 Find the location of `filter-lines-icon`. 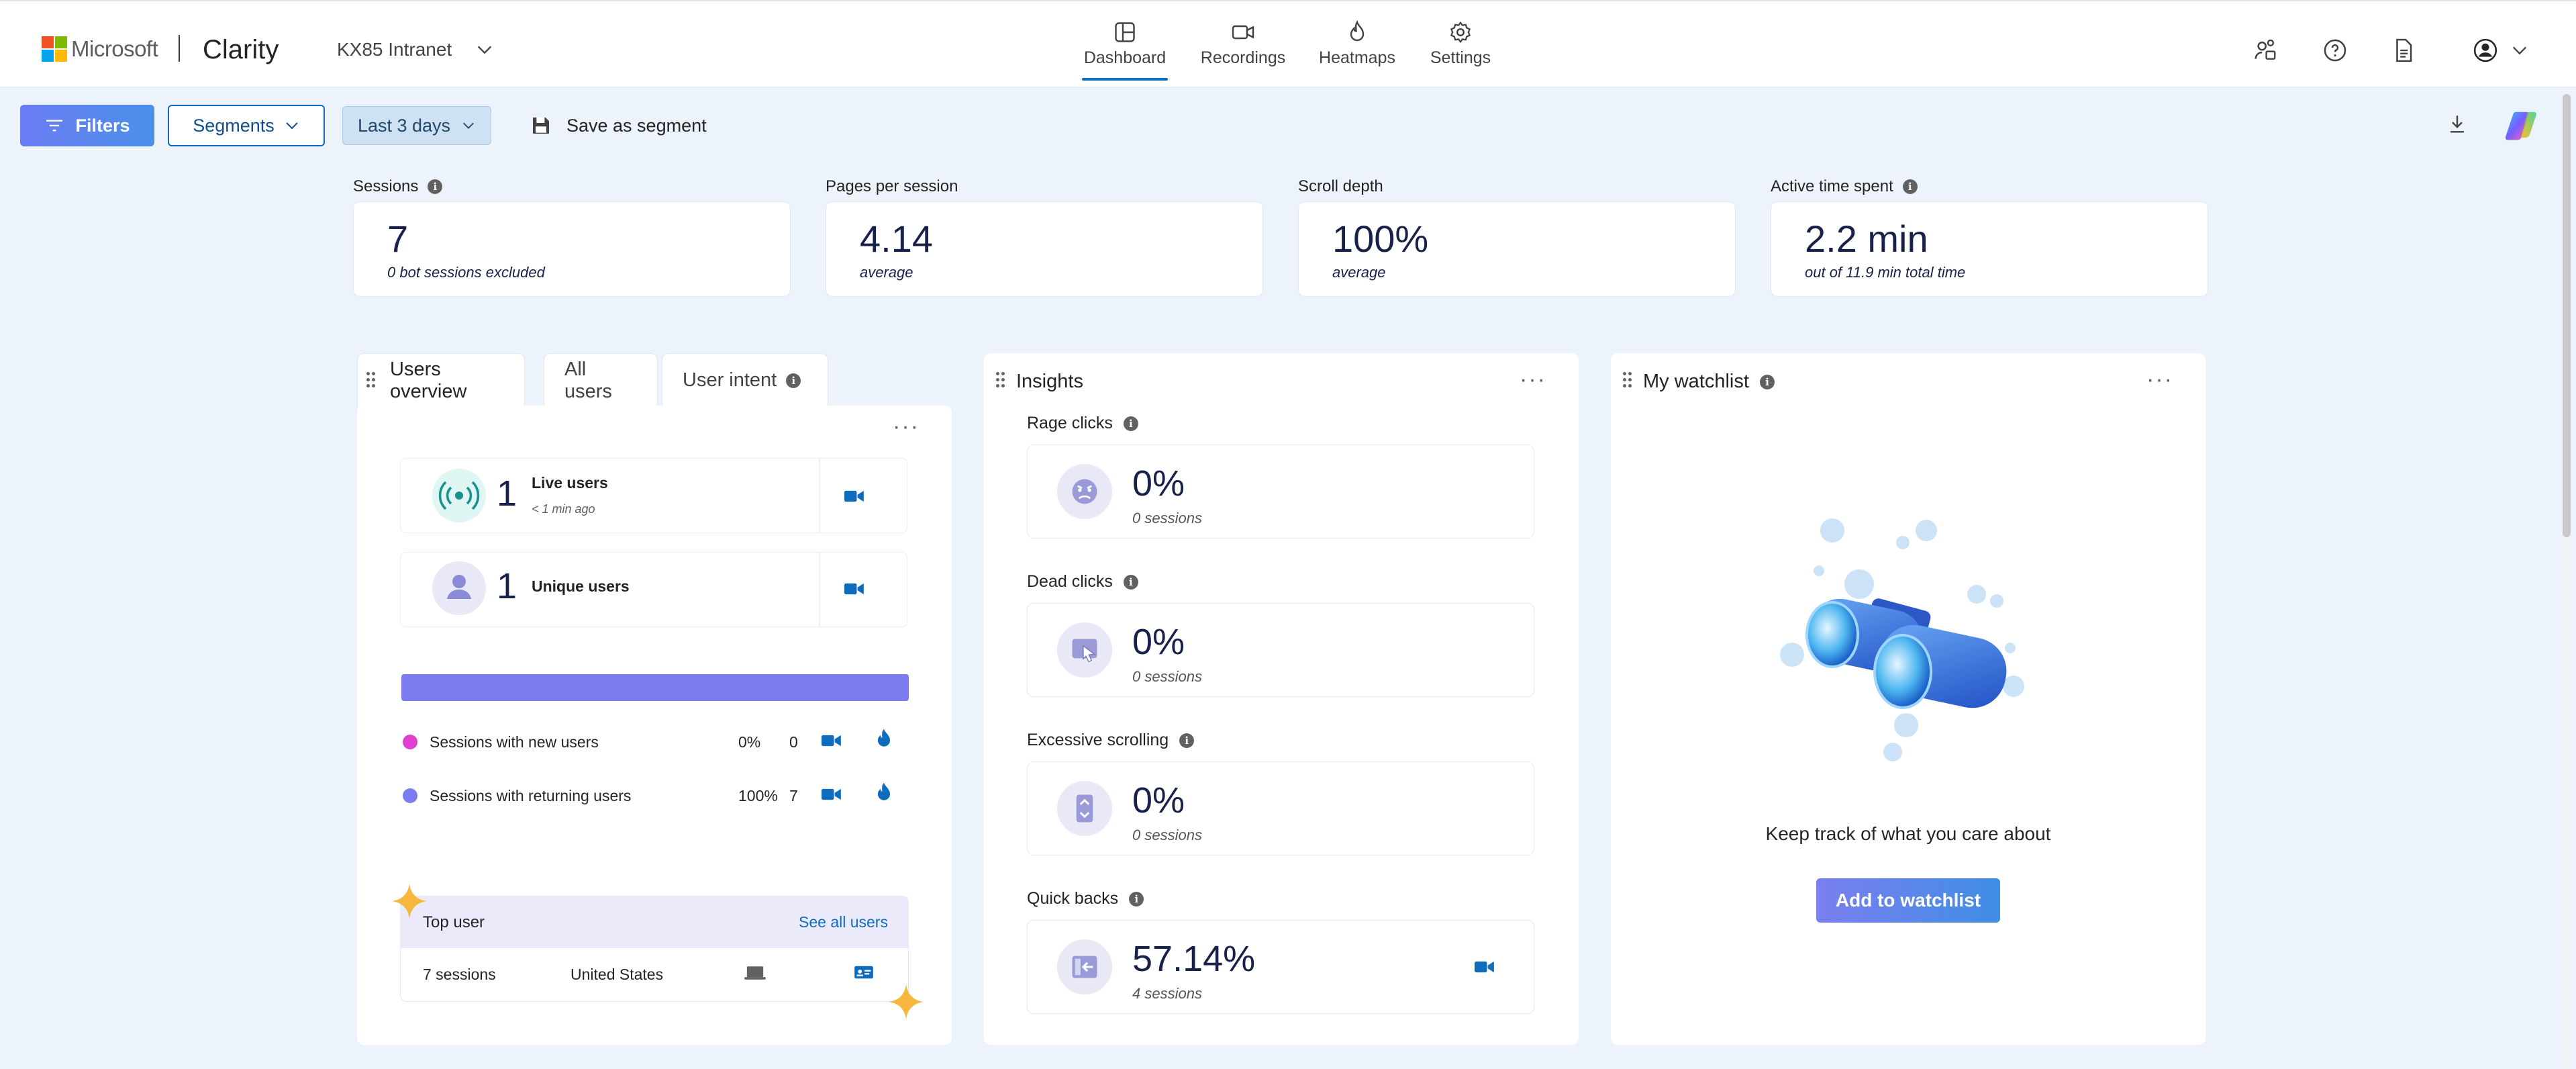

filter-lines-icon is located at coordinates (54, 126).